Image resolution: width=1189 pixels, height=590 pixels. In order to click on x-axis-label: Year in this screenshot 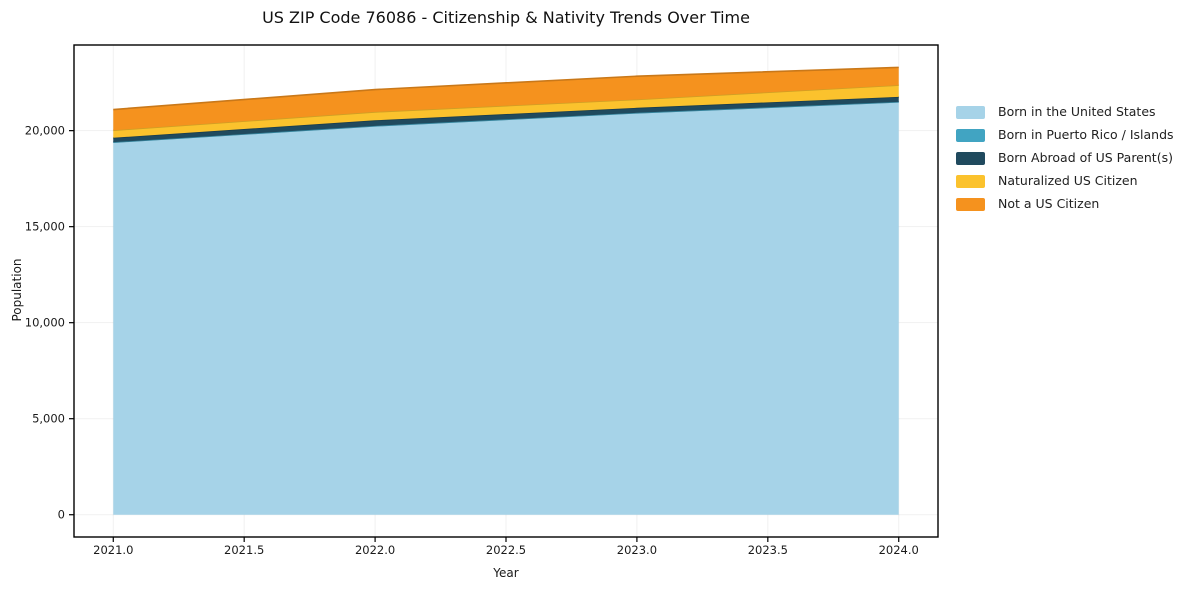, I will do `click(506, 573)`.